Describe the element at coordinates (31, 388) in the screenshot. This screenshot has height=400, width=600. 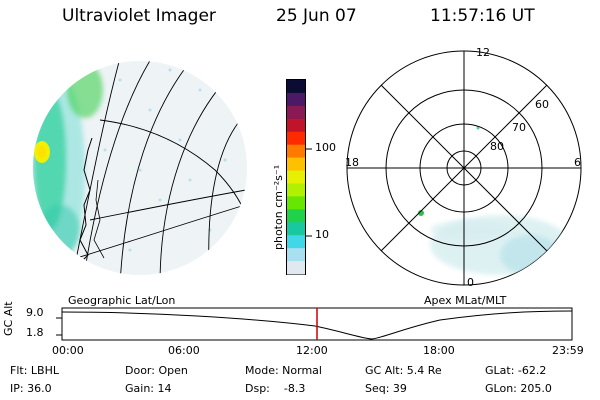
I see `info-ip: IP: 36.0` at that location.